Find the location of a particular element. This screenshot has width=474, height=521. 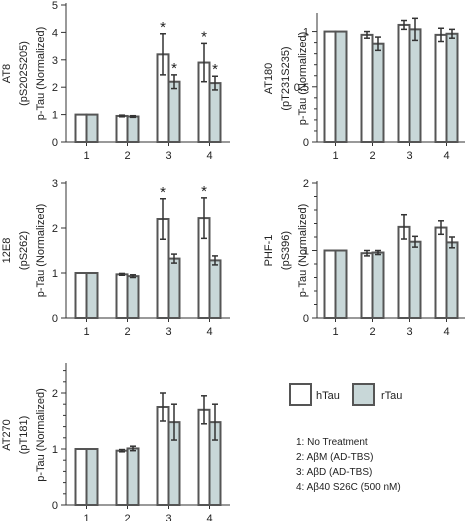

y-axis-antibody: 12E8 is located at coordinates (7, 251).